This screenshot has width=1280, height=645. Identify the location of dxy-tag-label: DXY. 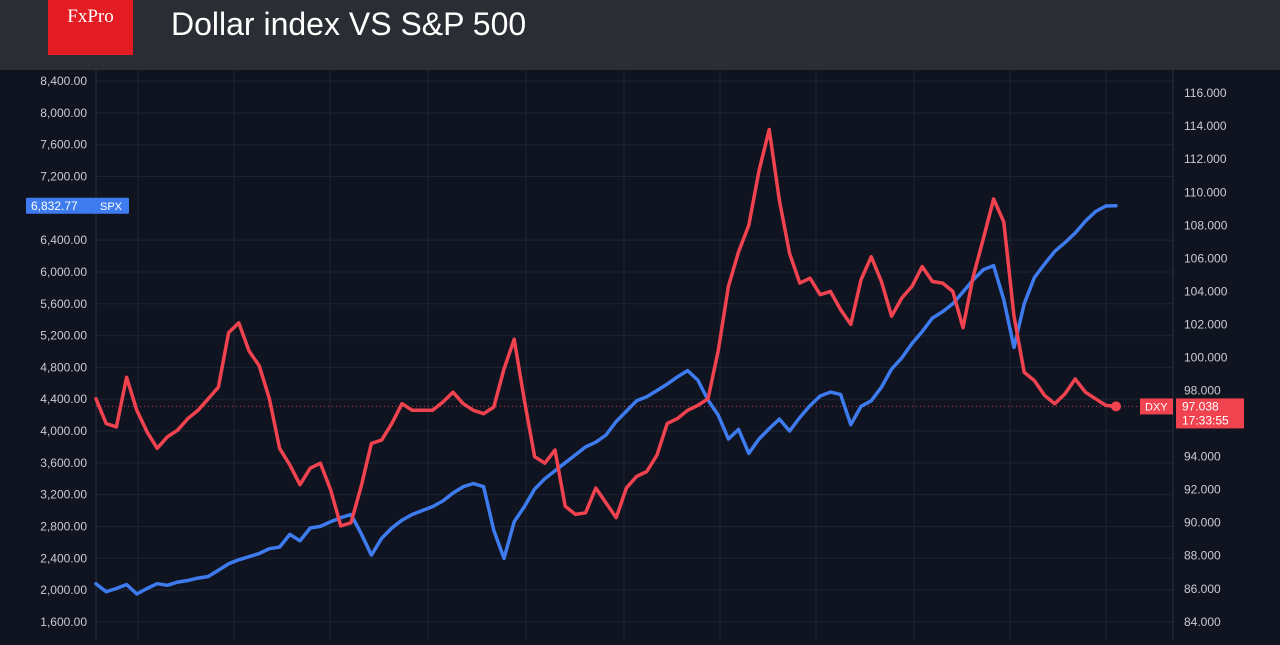
(1156, 407).